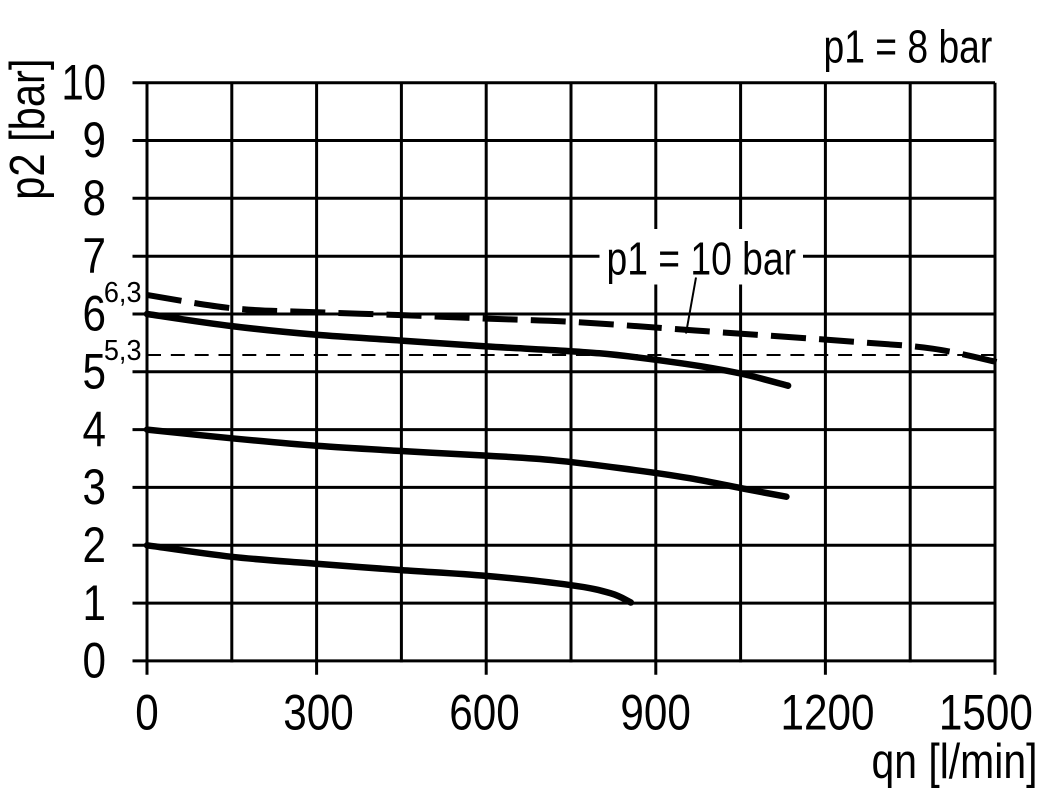 The height and width of the screenshot is (803, 1051). Describe the element at coordinates (94, 256) in the screenshot. I see `svg-text: 7` at that location.